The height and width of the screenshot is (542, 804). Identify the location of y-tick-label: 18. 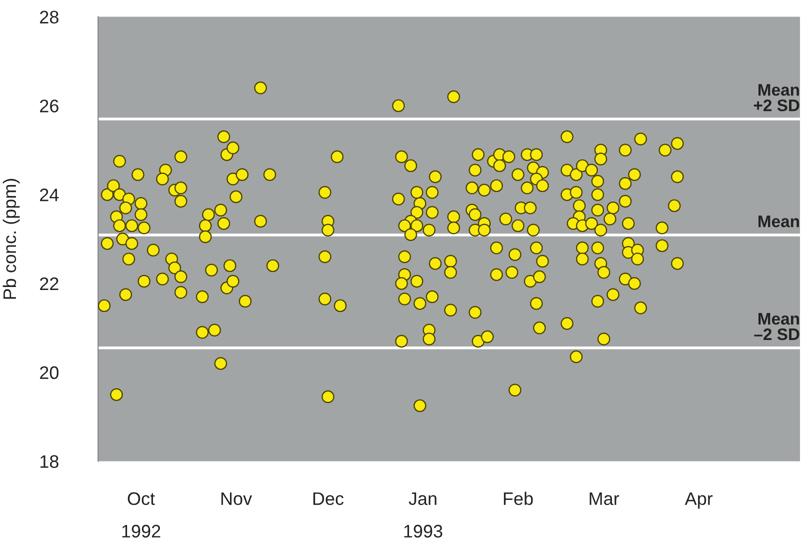
(49, 461).